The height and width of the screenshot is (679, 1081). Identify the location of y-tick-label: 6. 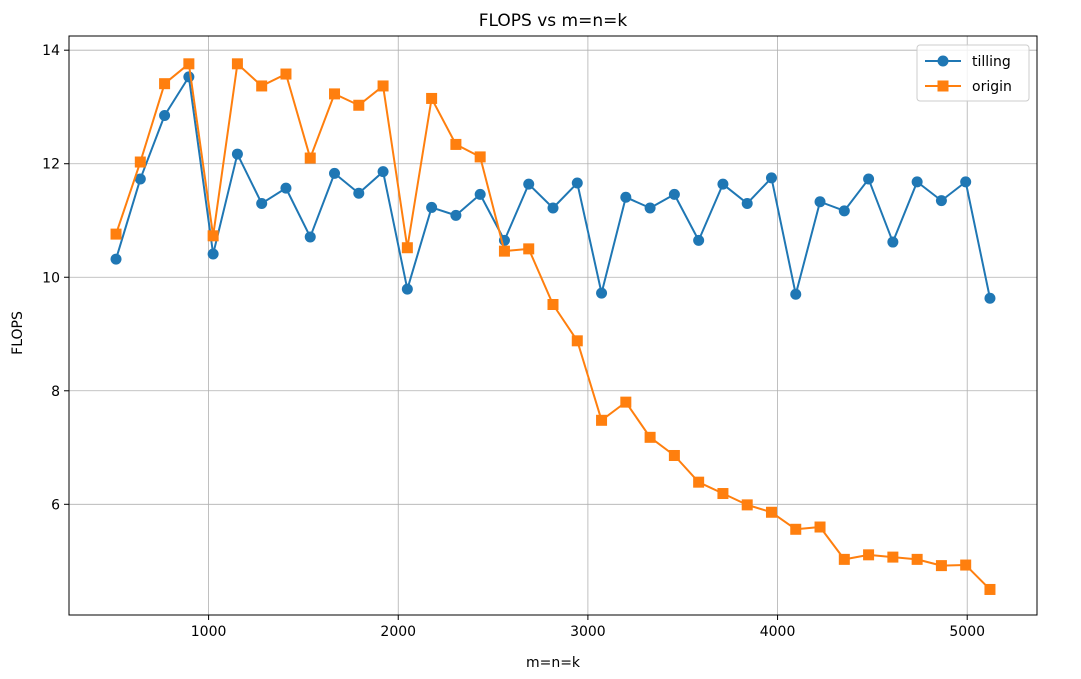
(55, 505).